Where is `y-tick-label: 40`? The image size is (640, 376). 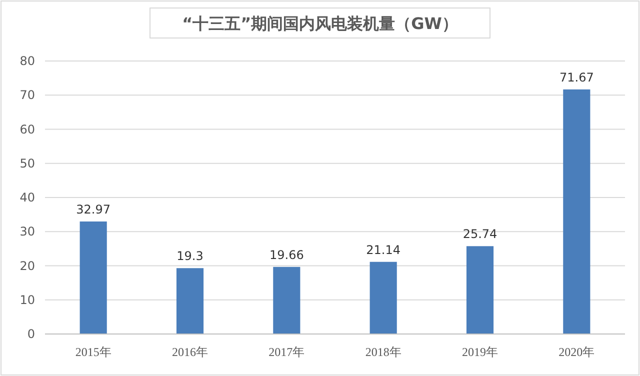
y-tick-label: 40 is located at coordinates (27, 197).